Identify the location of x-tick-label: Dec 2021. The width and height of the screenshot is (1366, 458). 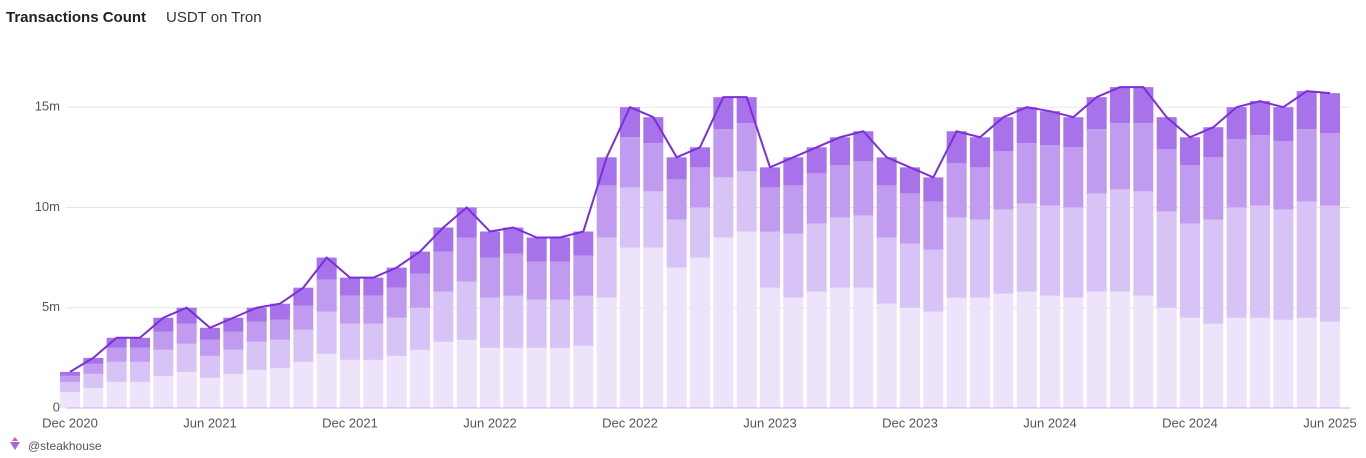
(350, 422).